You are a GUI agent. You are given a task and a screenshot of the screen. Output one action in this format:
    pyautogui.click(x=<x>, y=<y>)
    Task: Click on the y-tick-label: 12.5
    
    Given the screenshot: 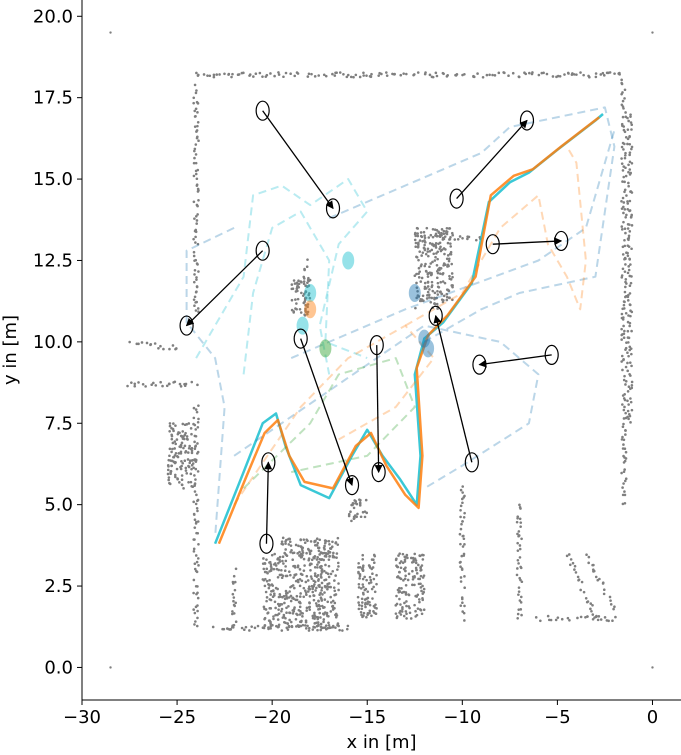 What is the action you would take?
    pyautogui.click(x=53, y=260)
    